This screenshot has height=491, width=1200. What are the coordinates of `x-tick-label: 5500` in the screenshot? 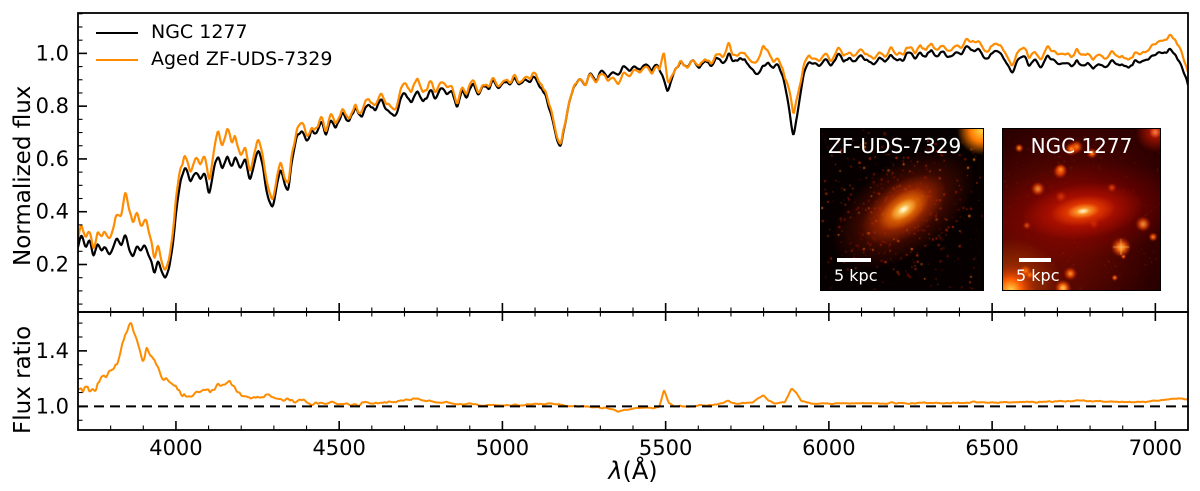 It's located at (665, 448).